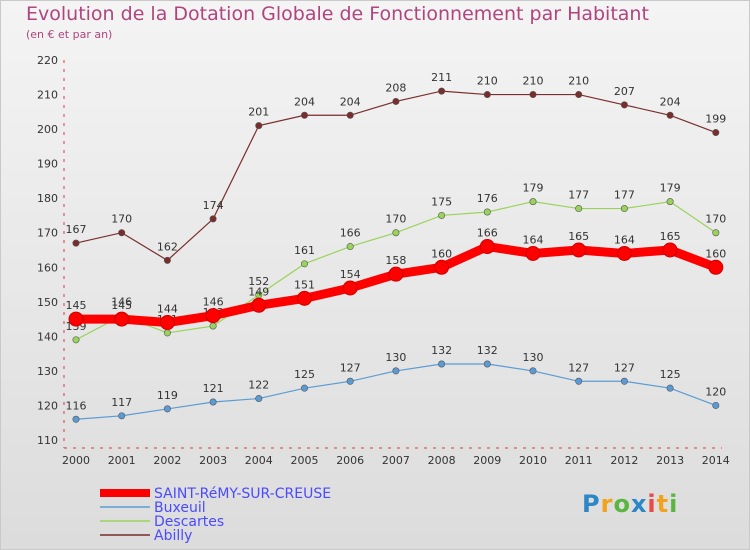 This screenshot has width=750, height=550. What do you see at coordinates (173, 536) in the screenshot?
I see `legend-label: Abilly` at bounding box center [173, 536].